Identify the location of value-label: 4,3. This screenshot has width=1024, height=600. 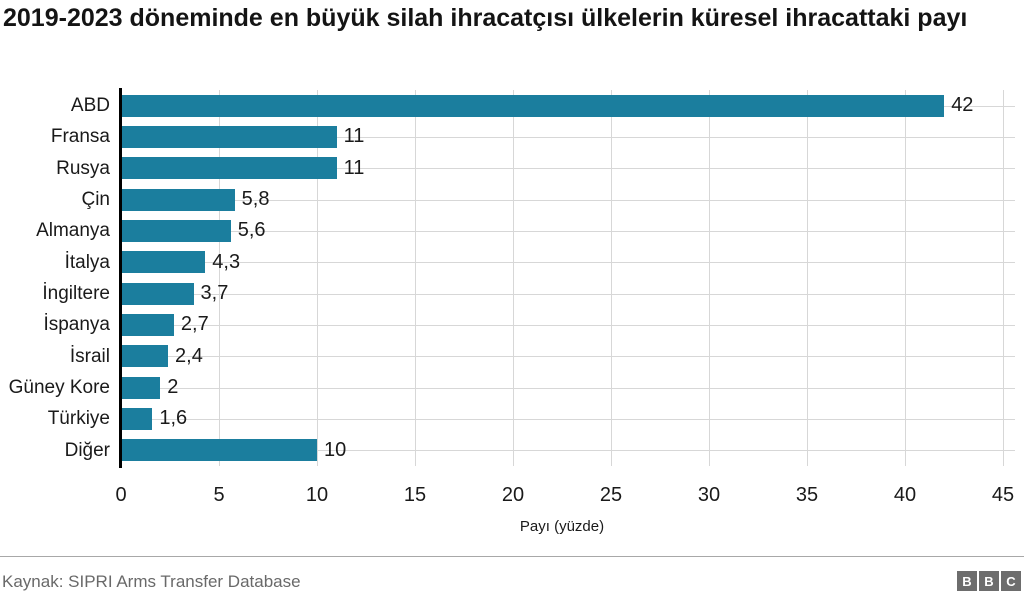
(226, 261).